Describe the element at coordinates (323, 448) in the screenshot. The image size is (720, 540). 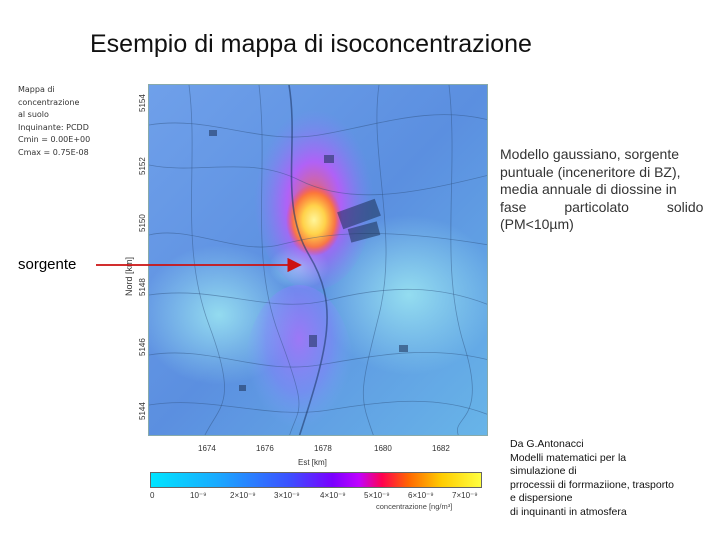
I see `x-tick-label: 1678` at that location.